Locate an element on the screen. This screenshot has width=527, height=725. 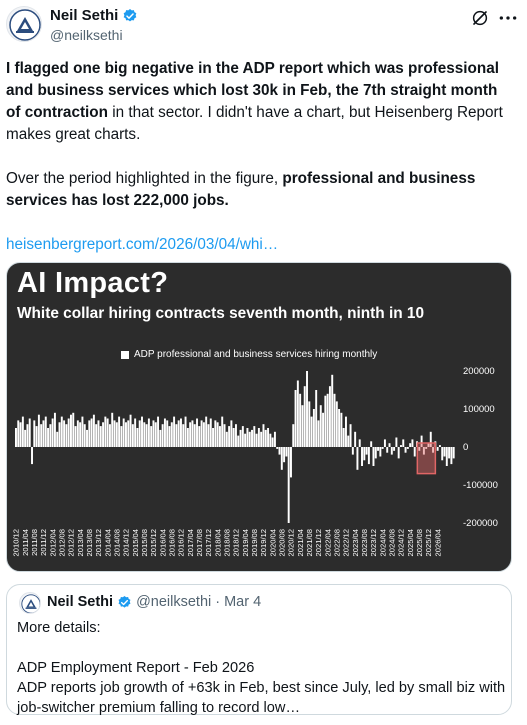
quoted-line-1: More details: is located at coordinates (59, 628).